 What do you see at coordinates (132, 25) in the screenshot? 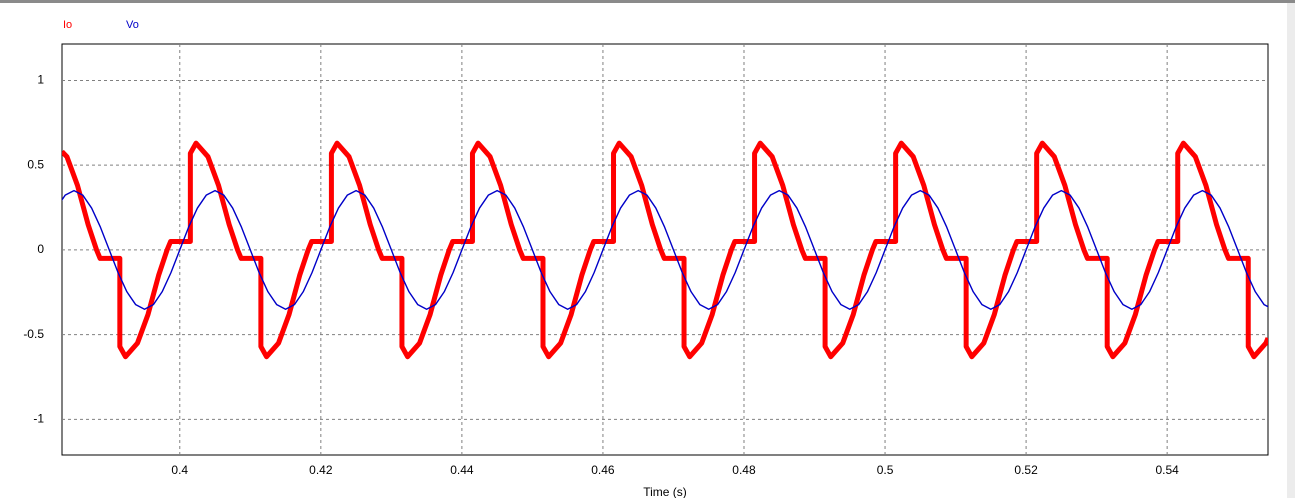
I see `legend-label: Vo` at bounding box center [132, 25].